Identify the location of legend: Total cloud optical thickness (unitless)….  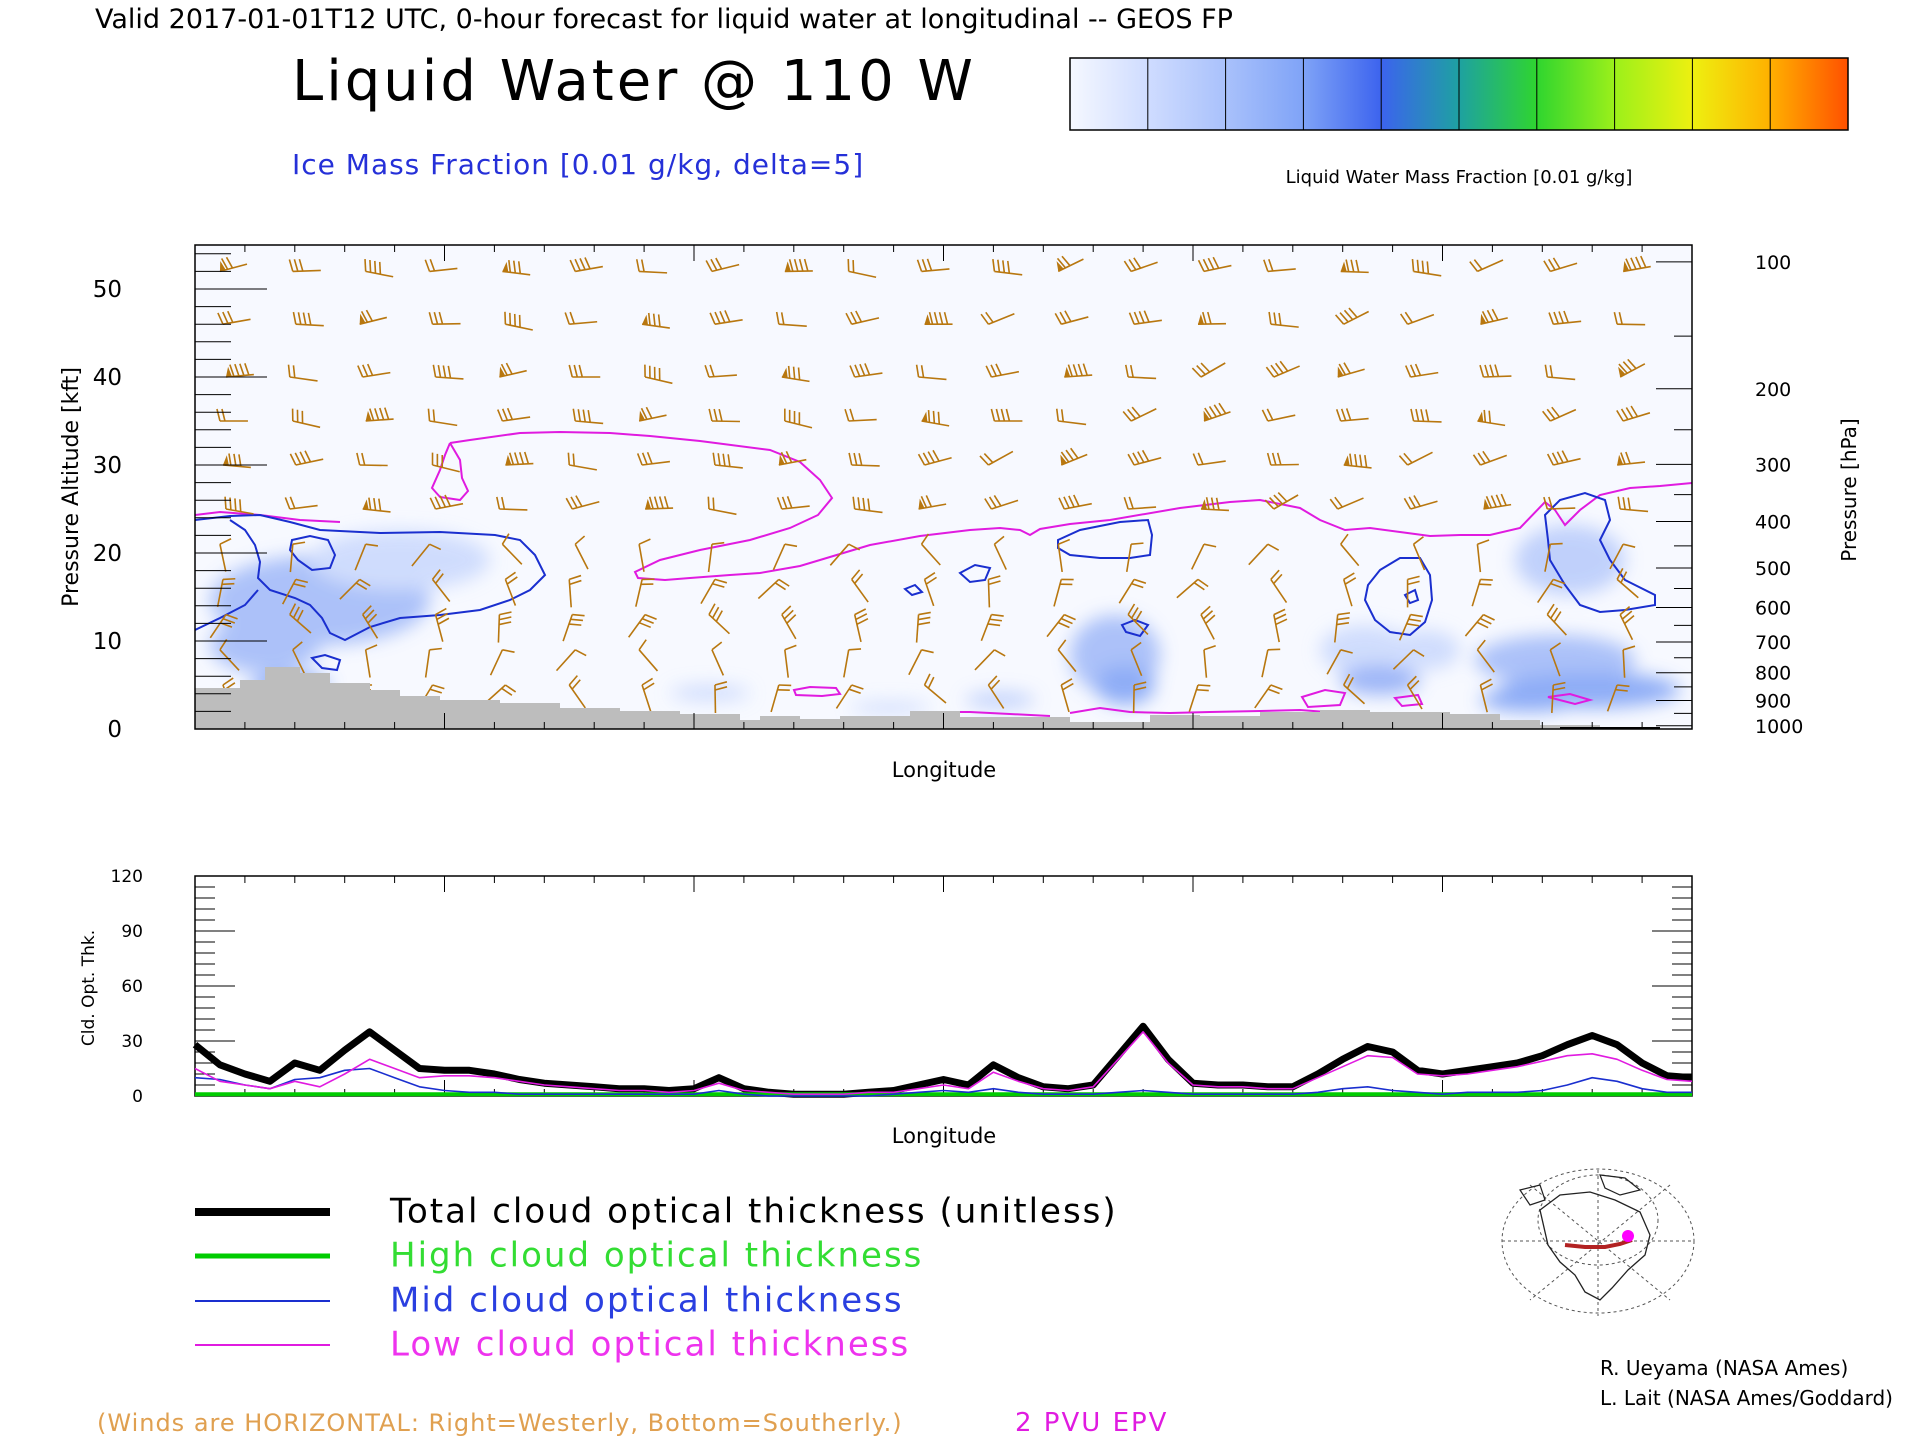
(656, 1278).